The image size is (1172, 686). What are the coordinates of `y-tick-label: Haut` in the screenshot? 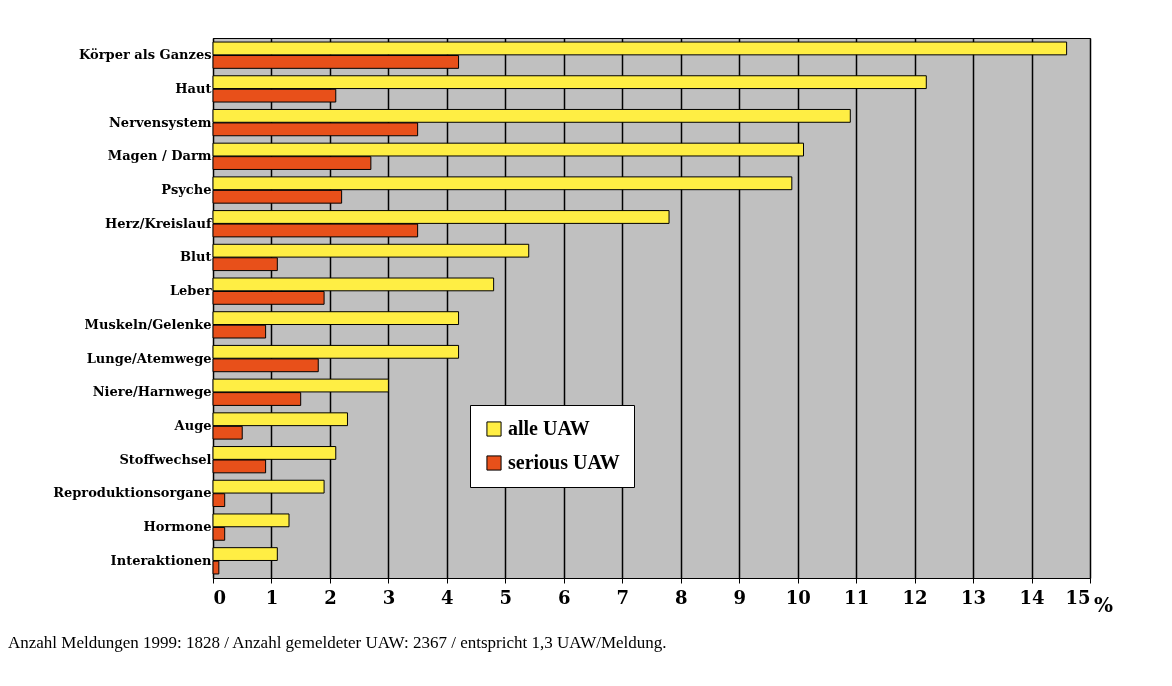 It's located at (193, 88).